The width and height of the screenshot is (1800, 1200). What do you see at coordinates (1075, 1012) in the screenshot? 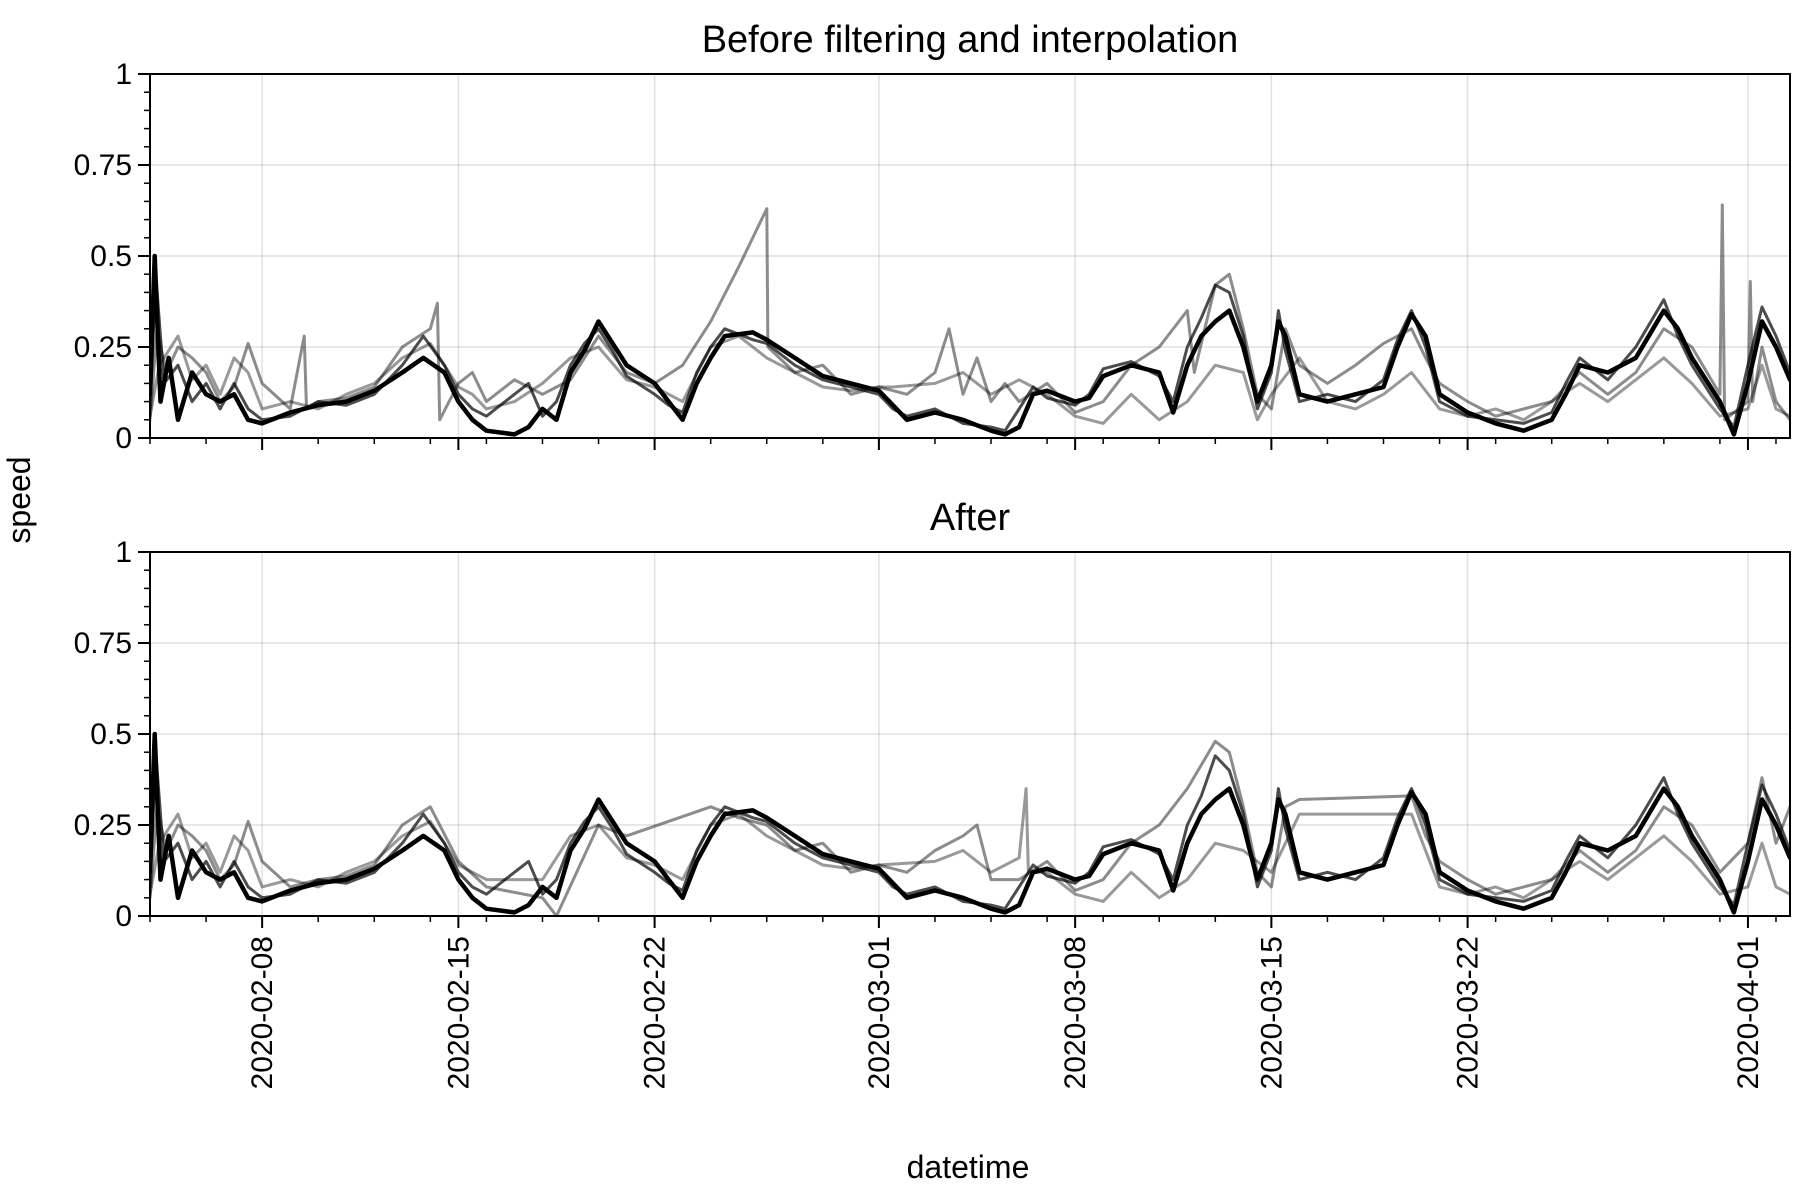
I see `x-tick-label: 2020-03-08` at bounding box center [1075, 1012].